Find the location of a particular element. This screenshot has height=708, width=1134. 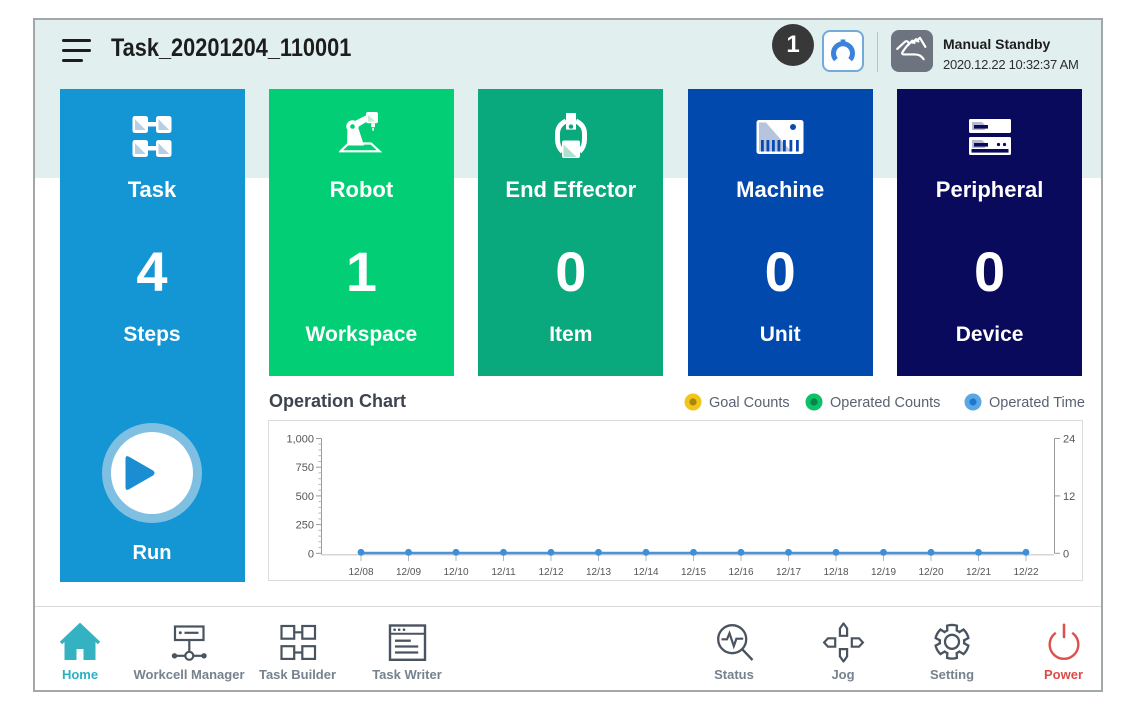

svg-text: Operated Time is located at coordinates (1037, 403).